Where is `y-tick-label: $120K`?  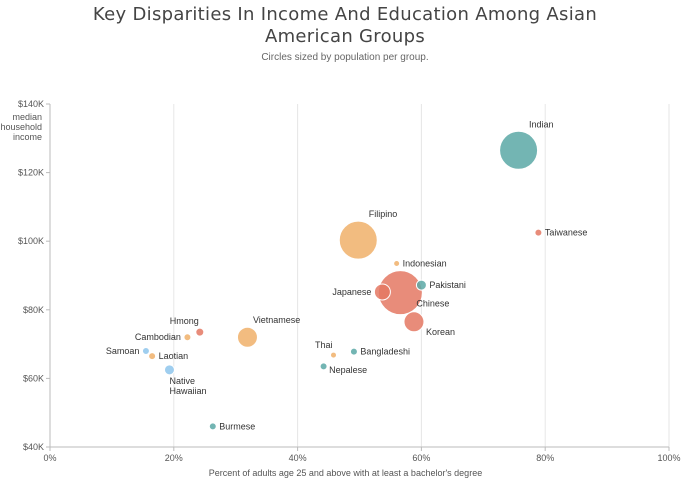
y-tick-label: $120K is located at coordinates (31, 173).